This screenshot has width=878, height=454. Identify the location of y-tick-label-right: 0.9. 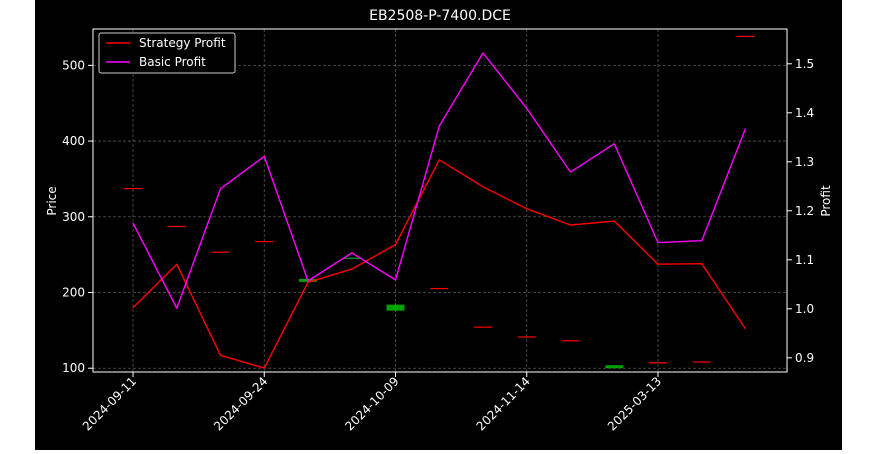
(804, 358).